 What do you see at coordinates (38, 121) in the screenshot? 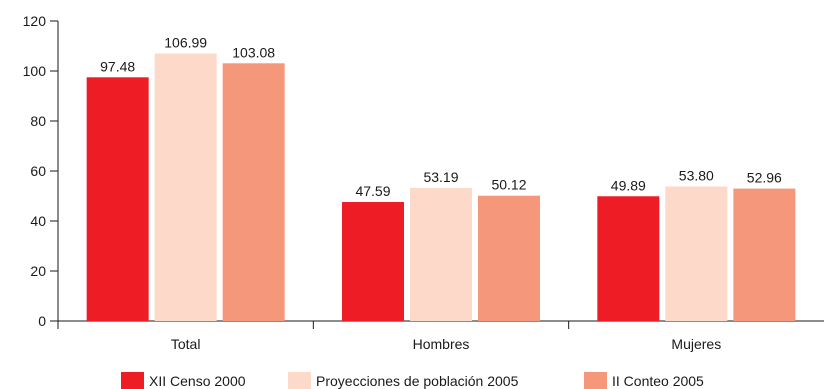
I see `y-tick-label: 80` at bounding box center [38, 121].